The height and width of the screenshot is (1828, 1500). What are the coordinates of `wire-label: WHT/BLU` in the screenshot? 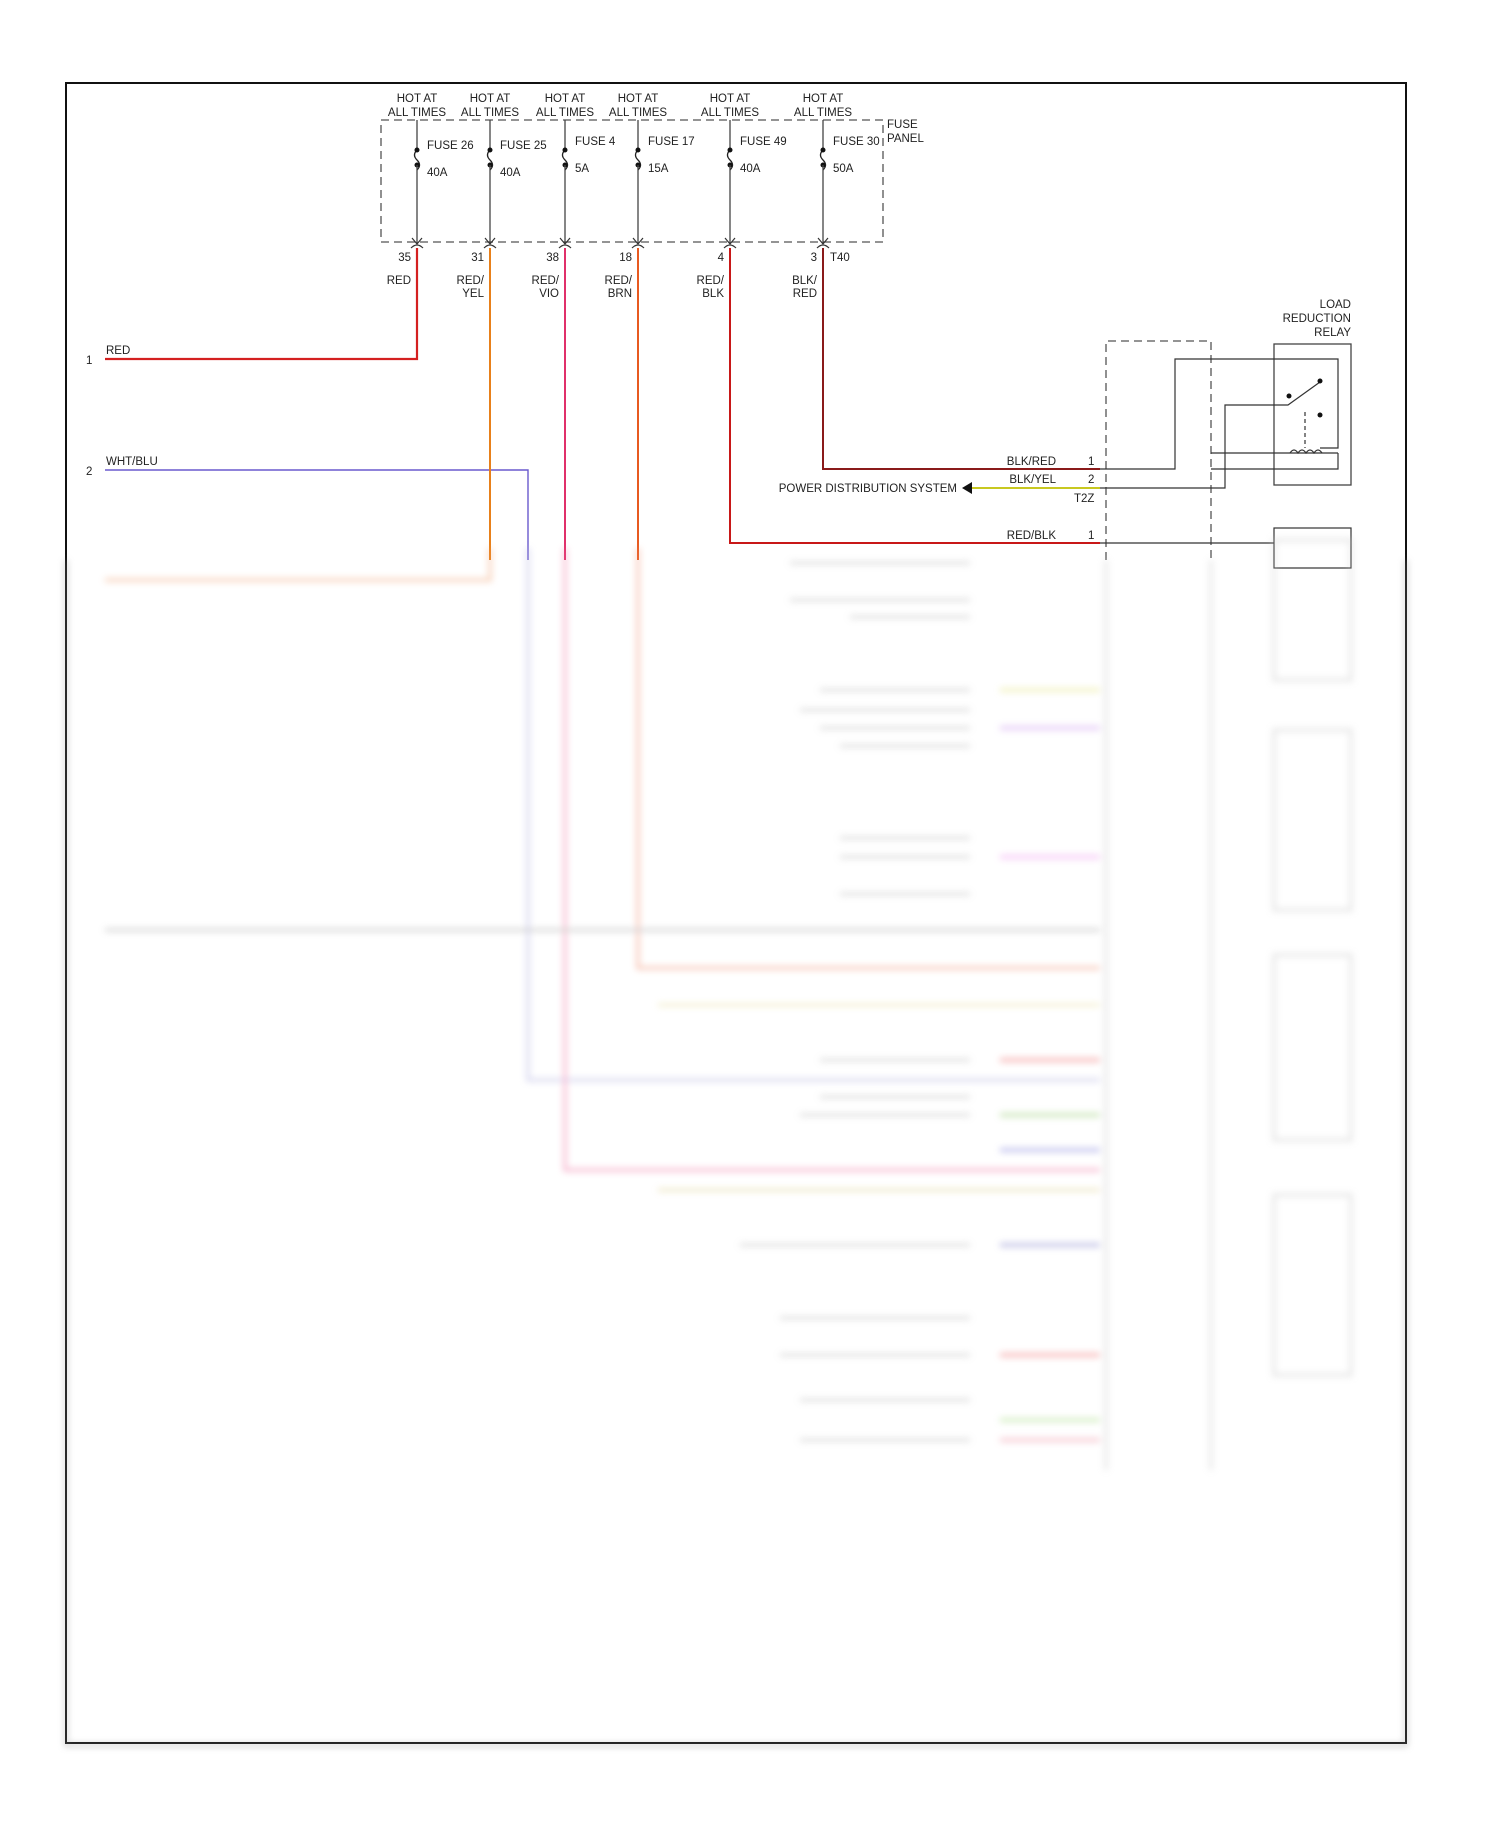 It's located at (132, 462).